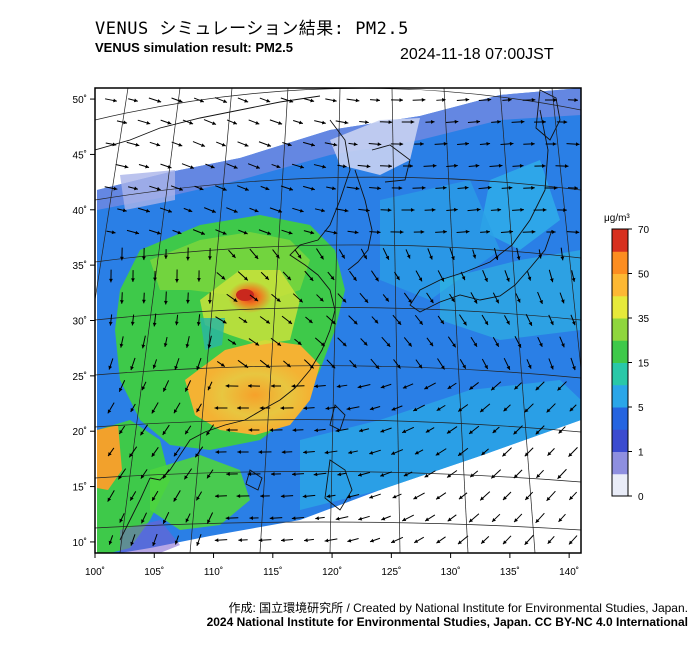 The width and height of the screenshot is (700, 649). I want to click on lat-tick-label: 50˚, so click(80, 100).